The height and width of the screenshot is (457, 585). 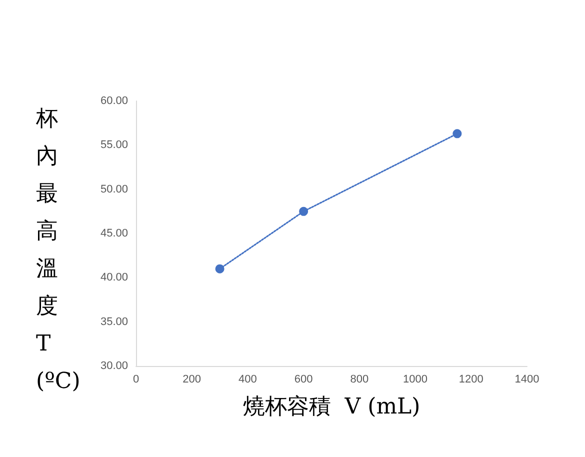 I want to click on x-tick-label: 400, so click(x=247, y=380).